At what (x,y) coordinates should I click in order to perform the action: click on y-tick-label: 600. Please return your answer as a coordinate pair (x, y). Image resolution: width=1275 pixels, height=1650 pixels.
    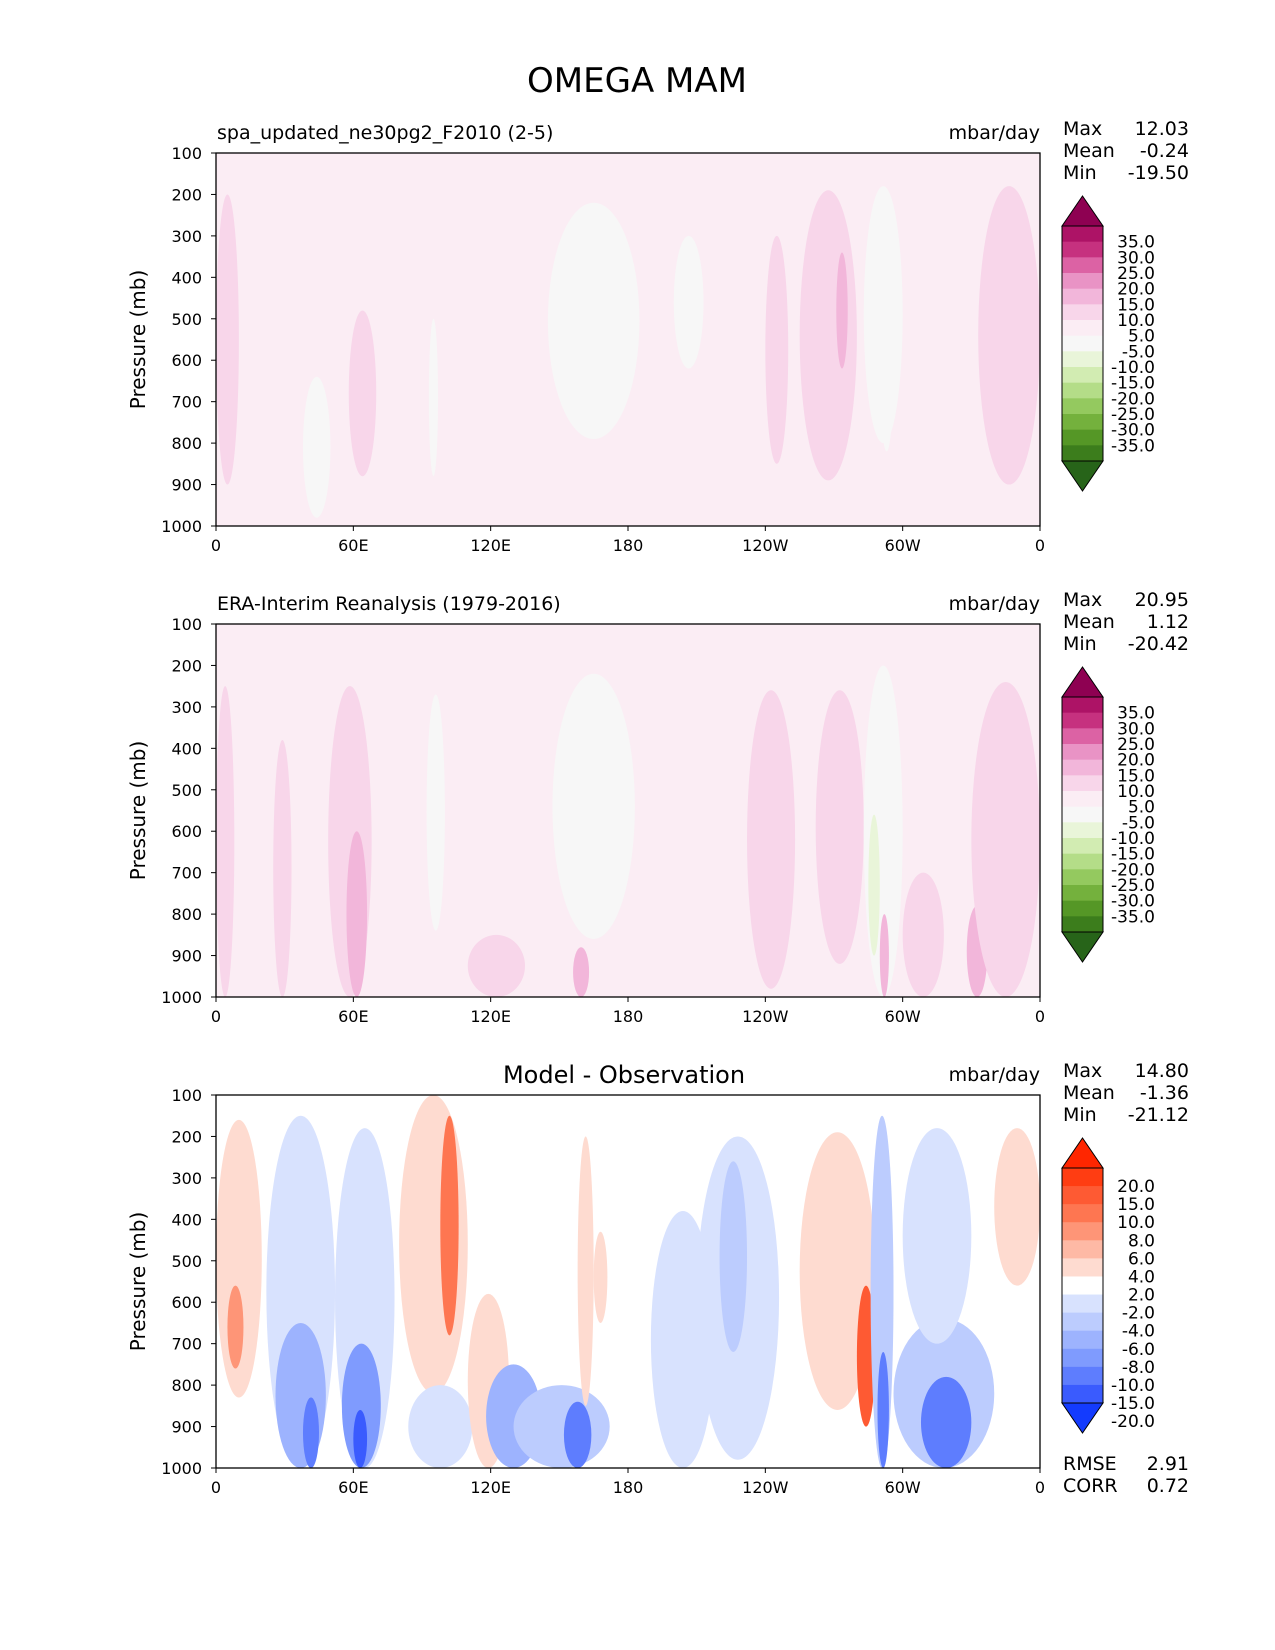
    Looking at the image, I should click on (186, 360).